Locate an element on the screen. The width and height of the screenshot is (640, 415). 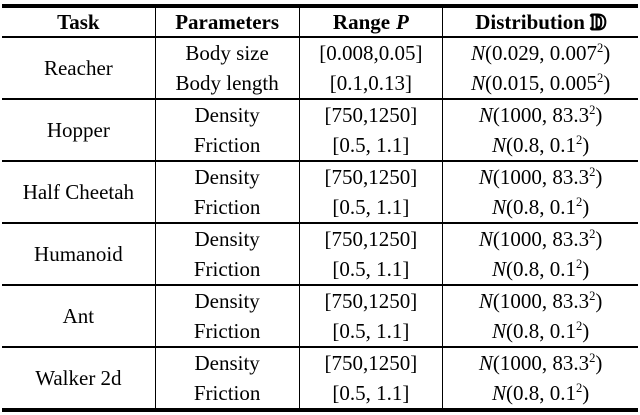
table-row: Body length [0.1,0.13] N(0.015, 0.0052) is located at coordinates (320, 84).